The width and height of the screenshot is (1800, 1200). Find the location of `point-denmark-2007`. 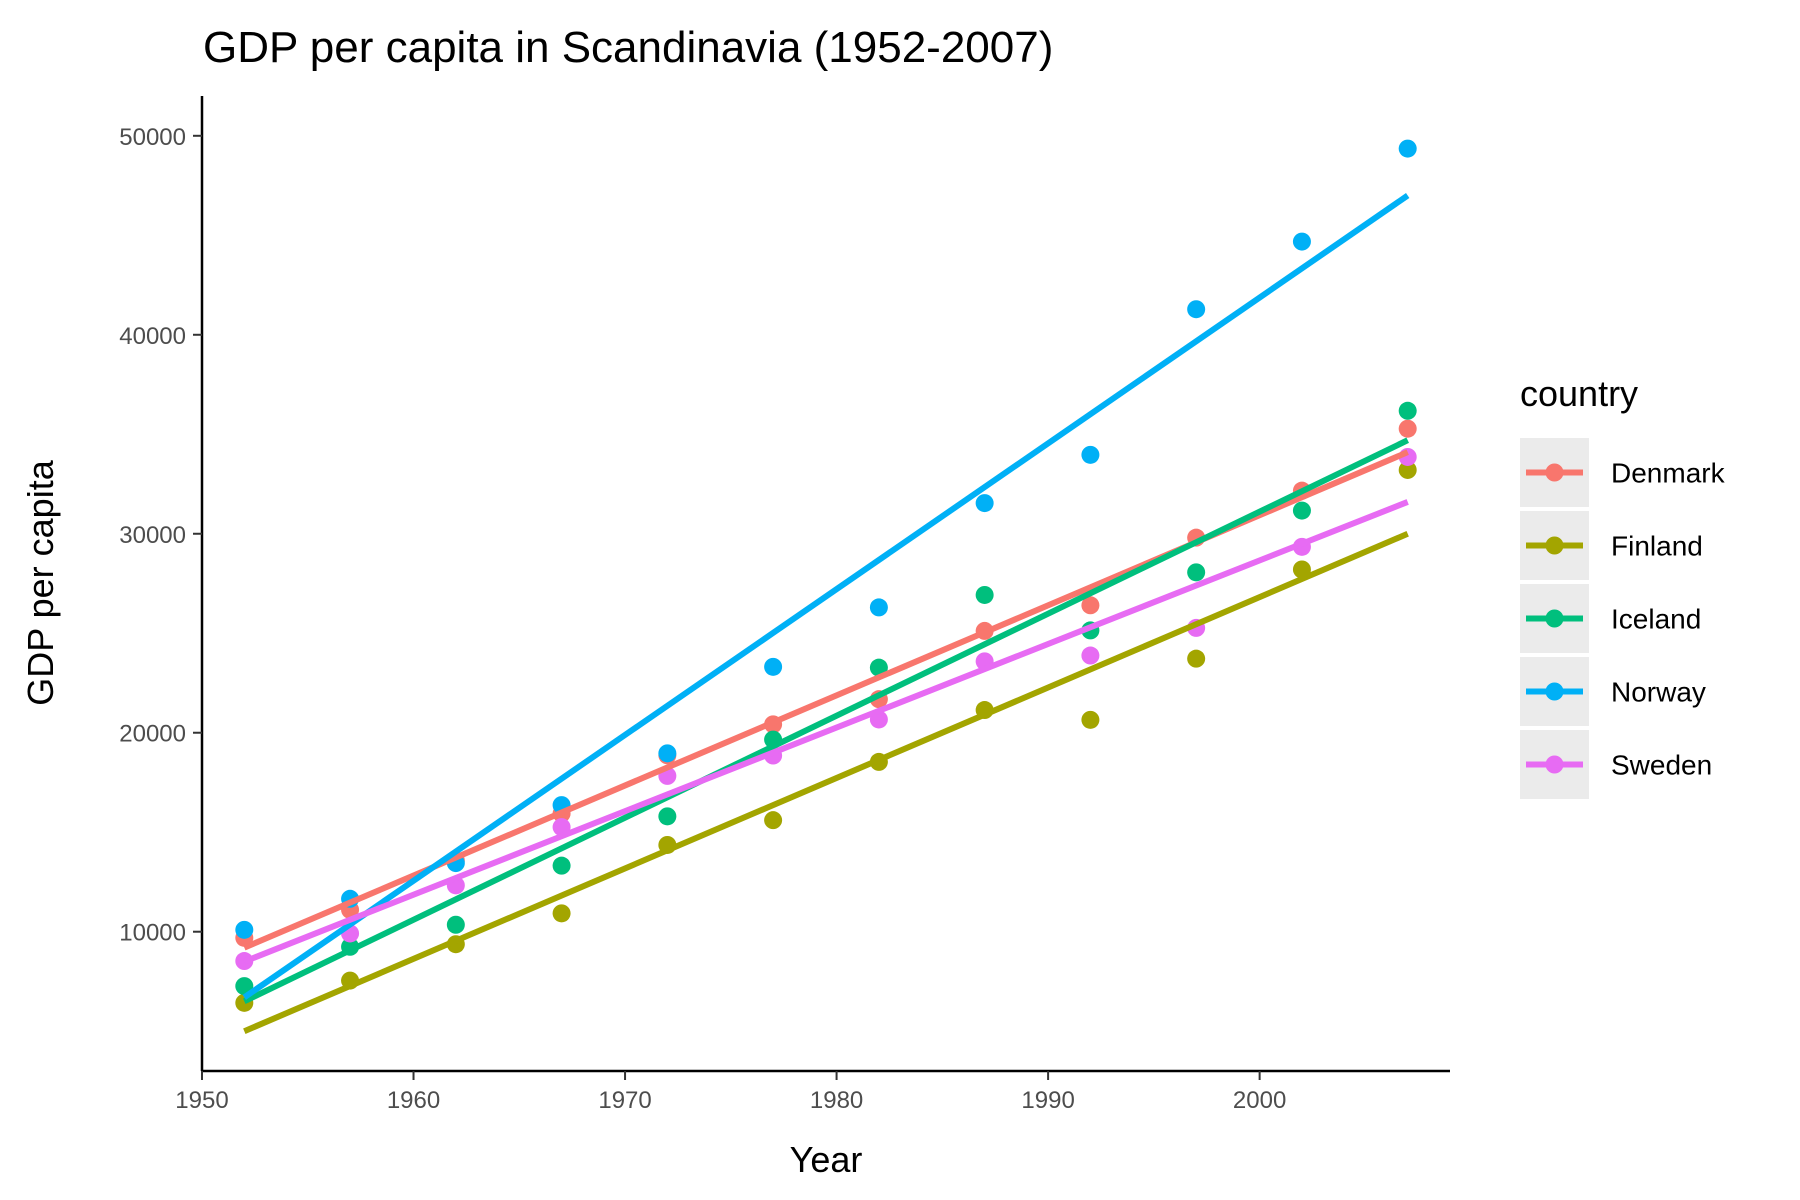

point-denmark-2007 is located at coordinates (1407, 428).